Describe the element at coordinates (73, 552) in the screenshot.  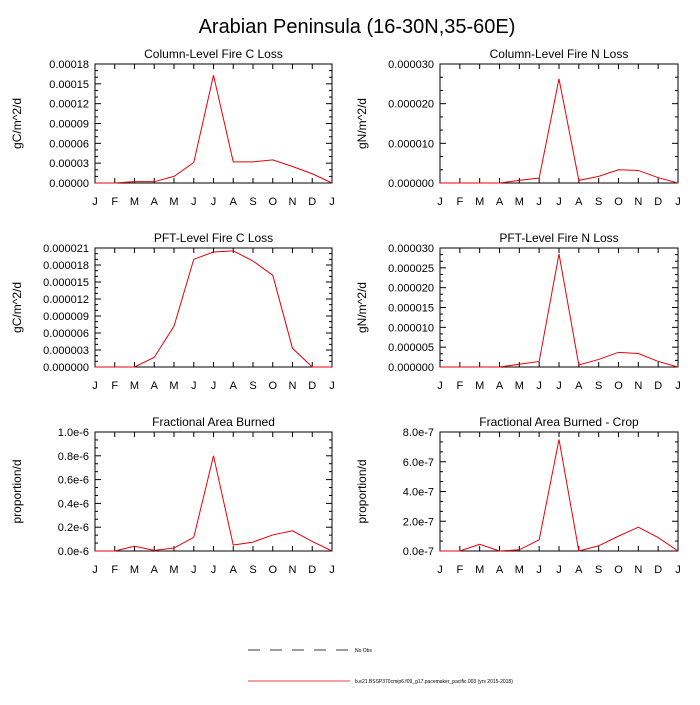
I see `y-tick-label: 0.0e-6` at that location.